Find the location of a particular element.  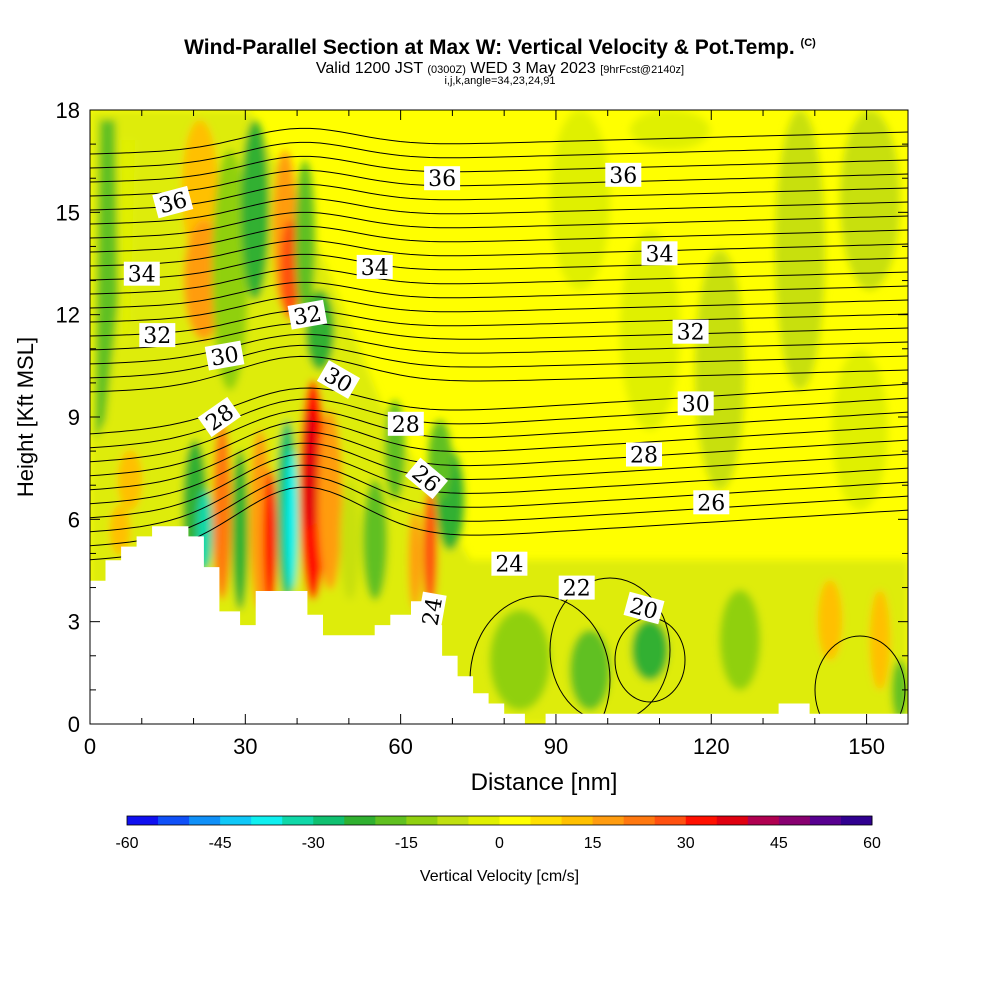

theta-label-19: 22 is located at coordinates (576, 588).